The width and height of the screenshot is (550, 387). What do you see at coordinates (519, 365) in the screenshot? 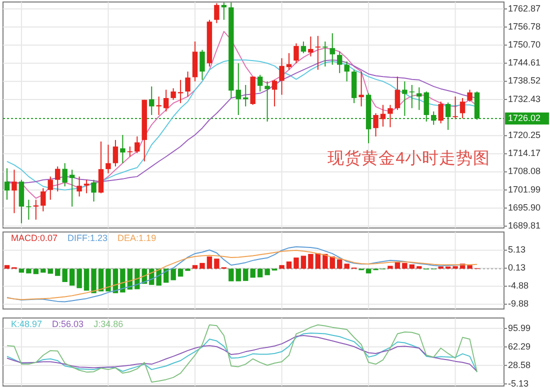
I see `y-tick-label: 28.58` at bounding box center [519, 365].